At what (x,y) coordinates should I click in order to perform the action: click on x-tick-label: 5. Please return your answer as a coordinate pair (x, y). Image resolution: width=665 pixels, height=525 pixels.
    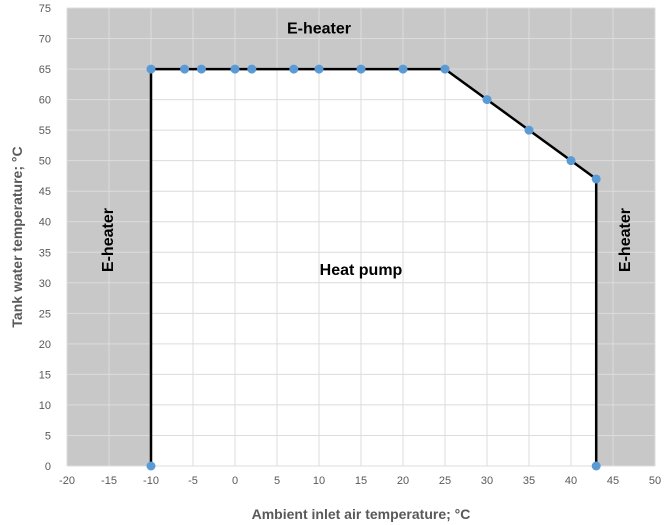
    Looking at the image, I should click on (277, 481).